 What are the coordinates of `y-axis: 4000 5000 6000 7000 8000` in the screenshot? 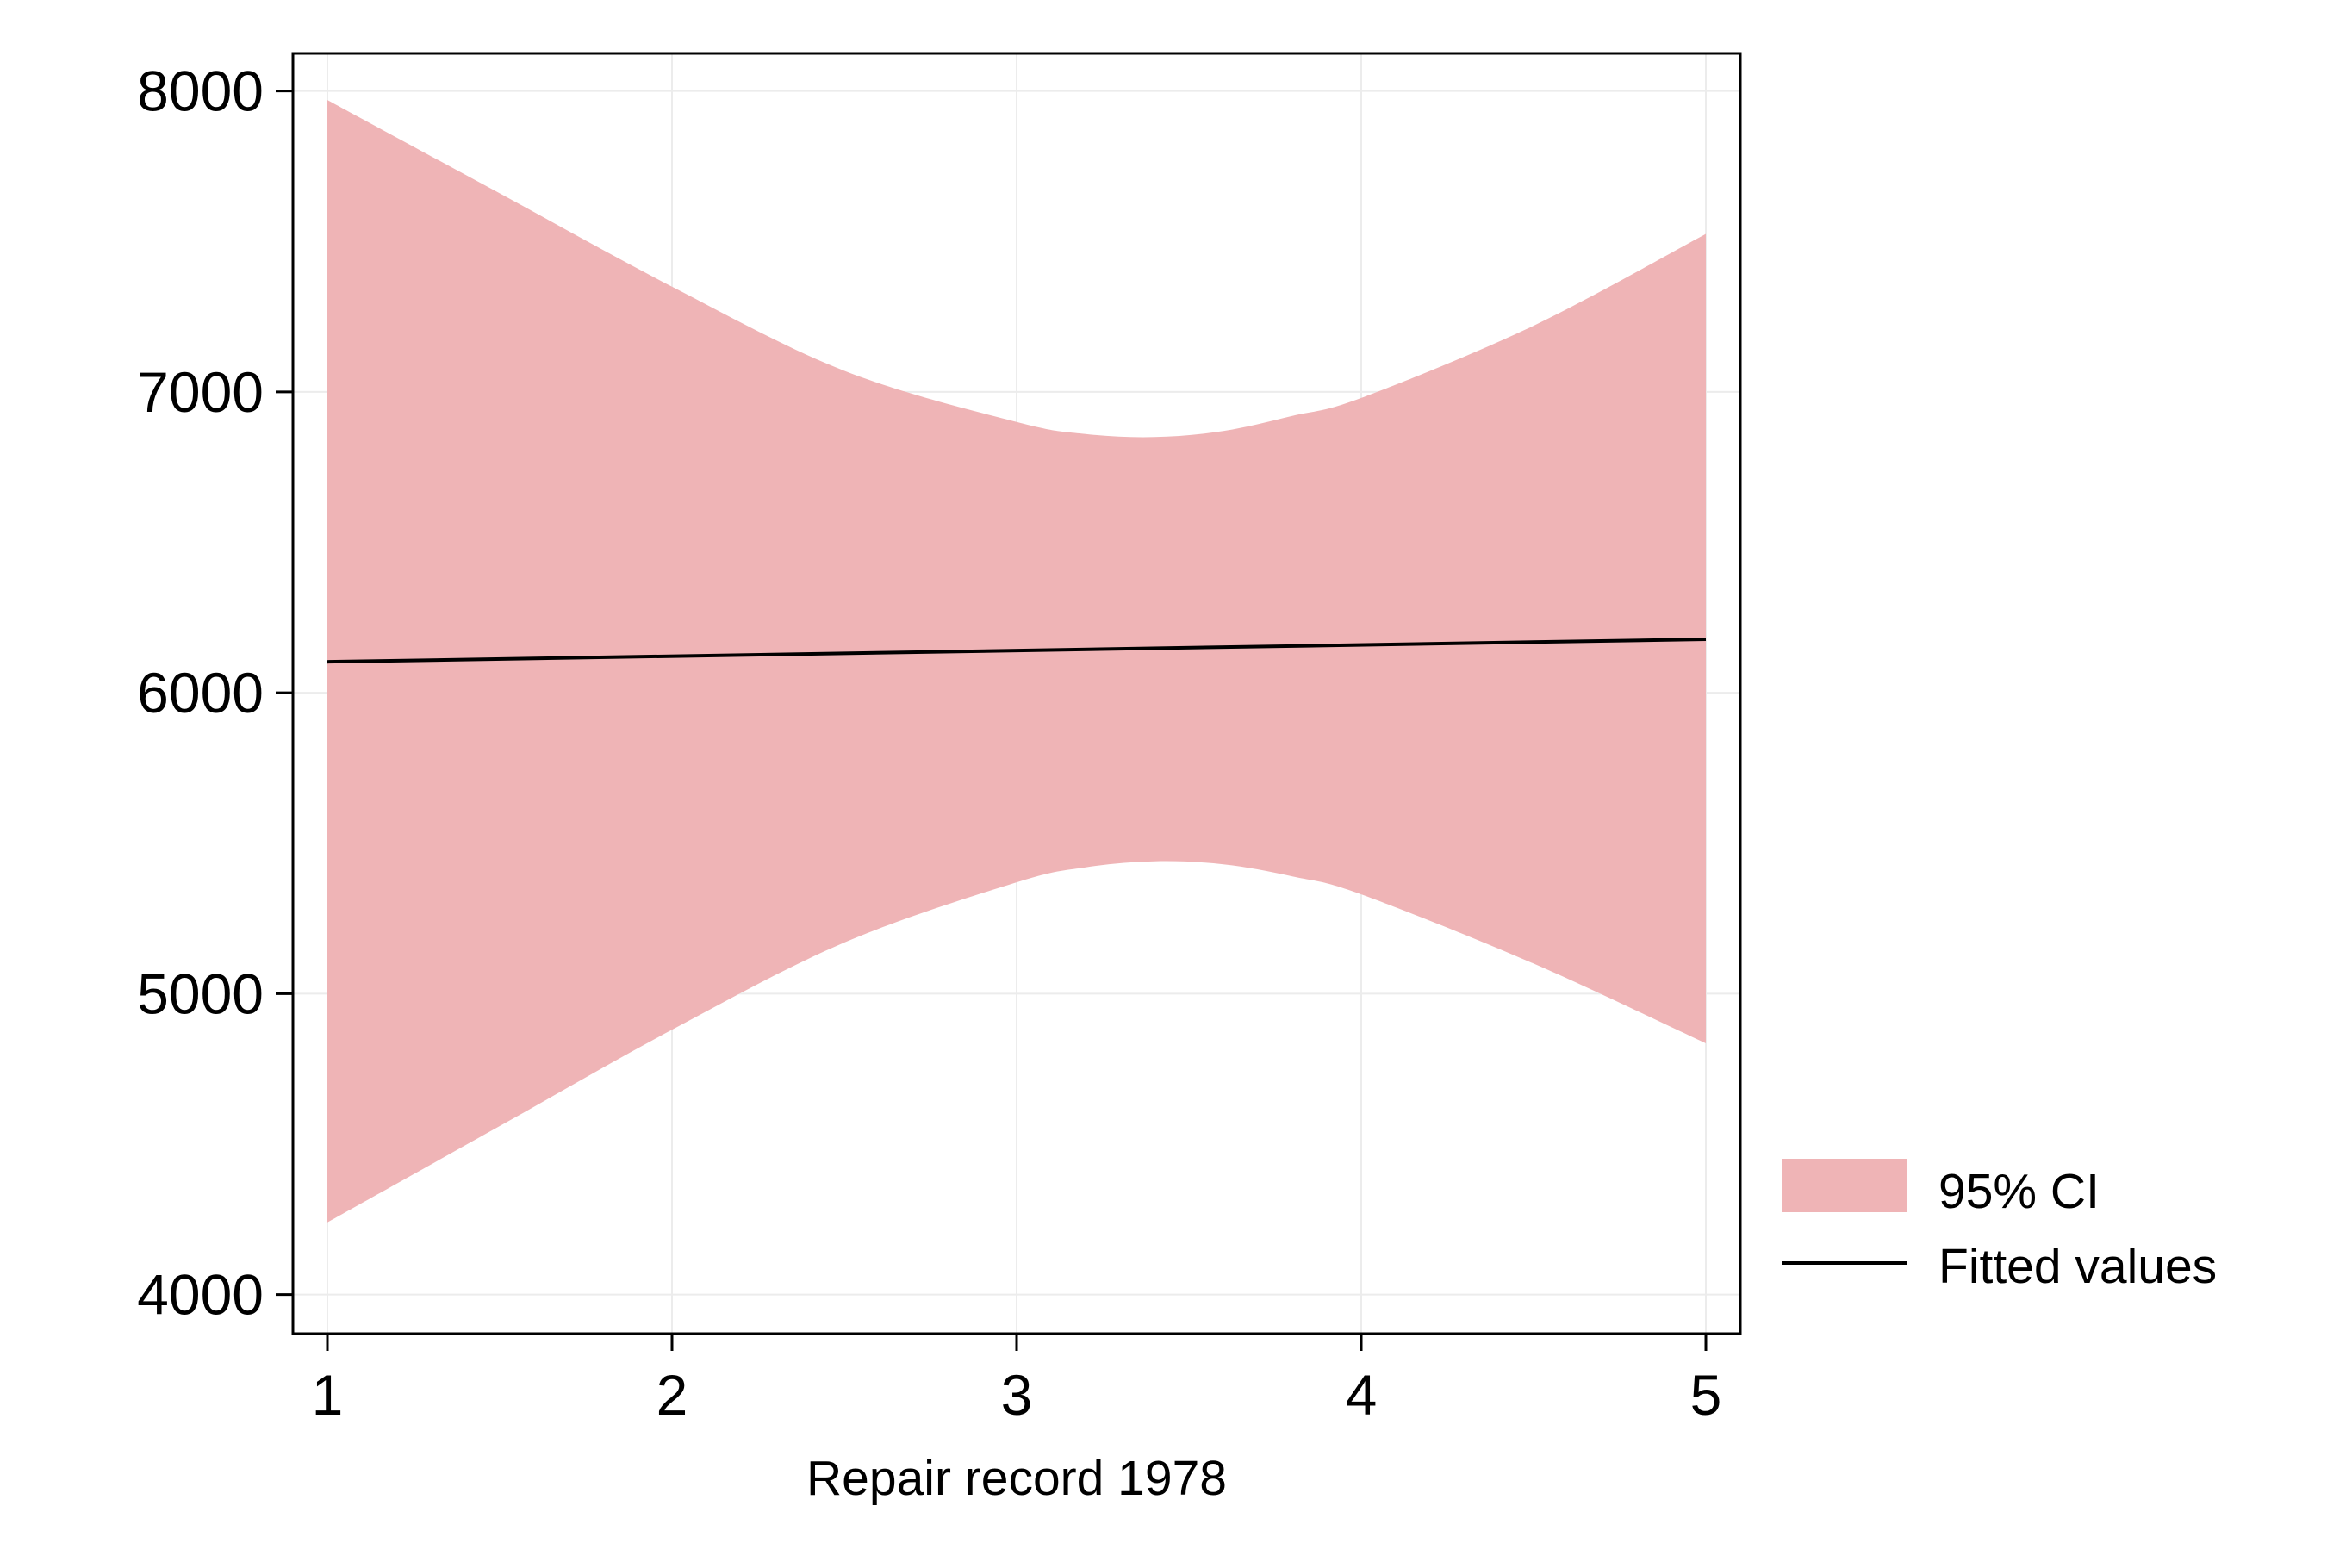 It's located at (215, 693).